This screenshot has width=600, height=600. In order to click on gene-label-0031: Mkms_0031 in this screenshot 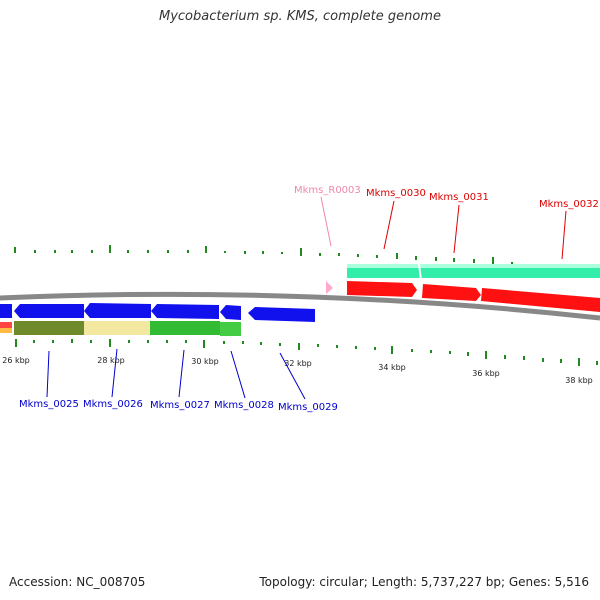, I will do `click(459, 197)`.